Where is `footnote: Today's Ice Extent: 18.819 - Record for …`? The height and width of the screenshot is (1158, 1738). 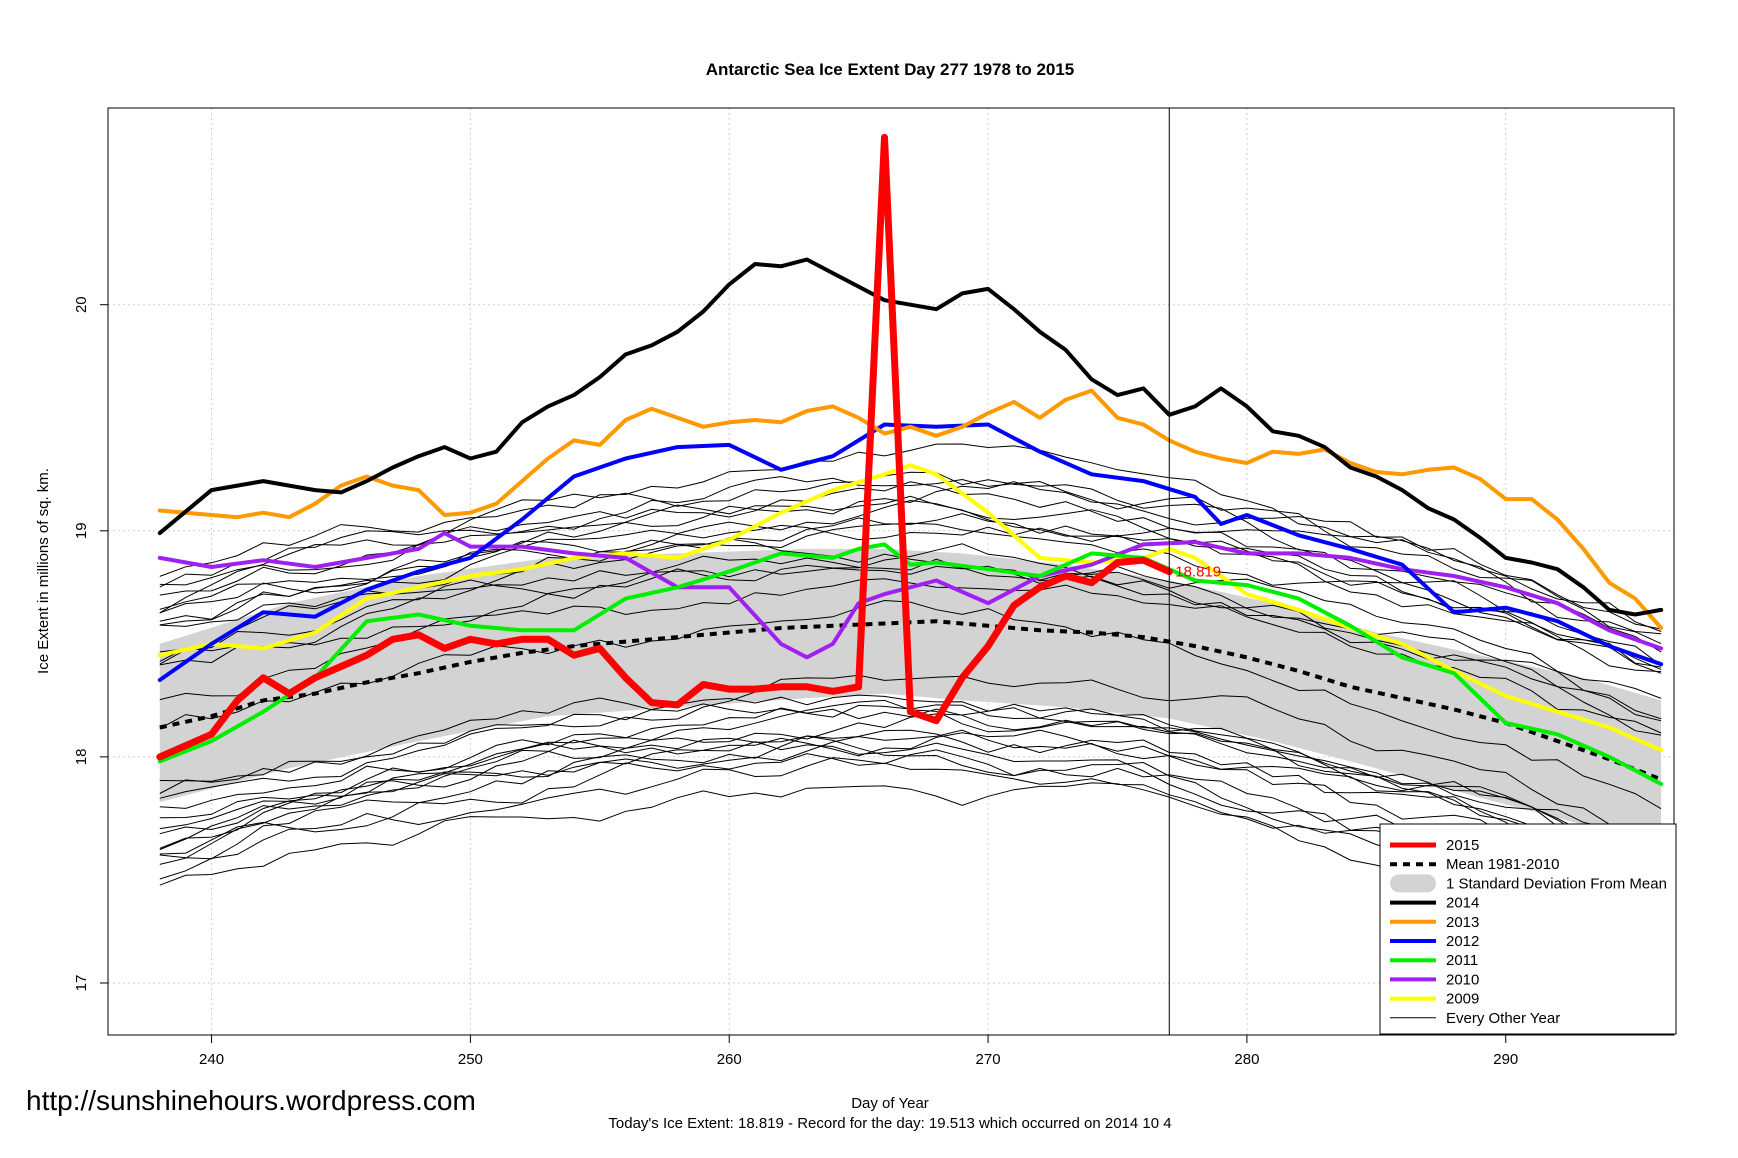
footnote: Today's Ice Extent: 18.819 - Record for … is located at coordinates (889, 1123).